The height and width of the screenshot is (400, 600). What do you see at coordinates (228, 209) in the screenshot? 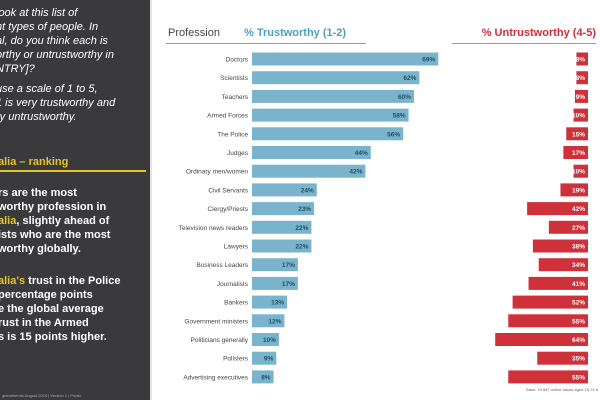
I see `category-label: Clergy/Priests` at bounding box center [228, 209].